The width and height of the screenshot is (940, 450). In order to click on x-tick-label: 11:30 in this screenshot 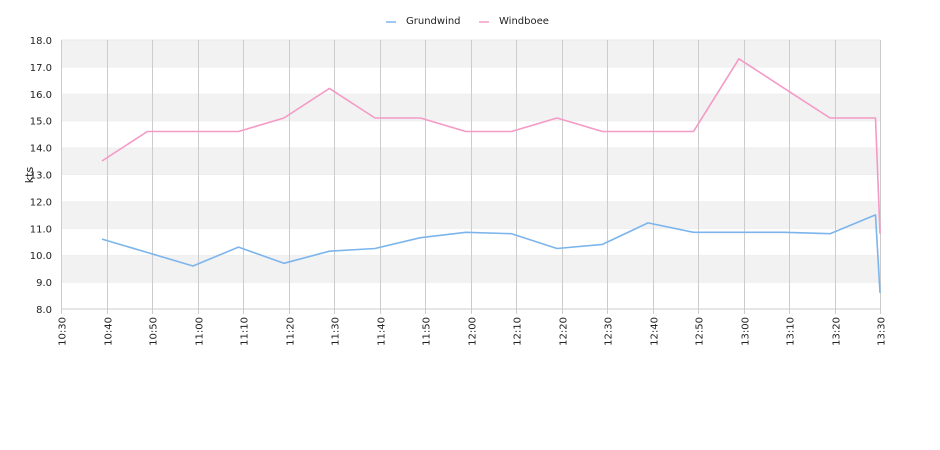, I will do `click(336, 331)`.